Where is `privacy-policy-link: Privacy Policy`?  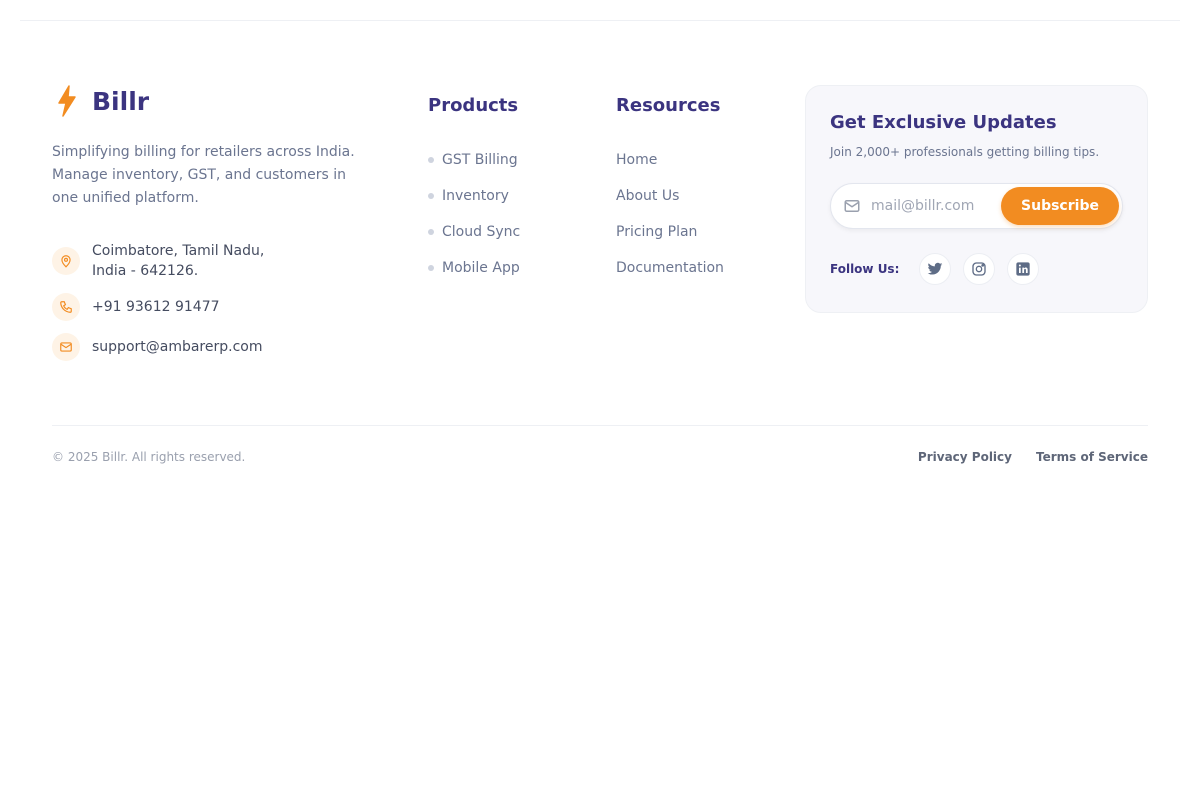 privacy-policy-link: Privacy Policy is located at coordinates (964, 457).